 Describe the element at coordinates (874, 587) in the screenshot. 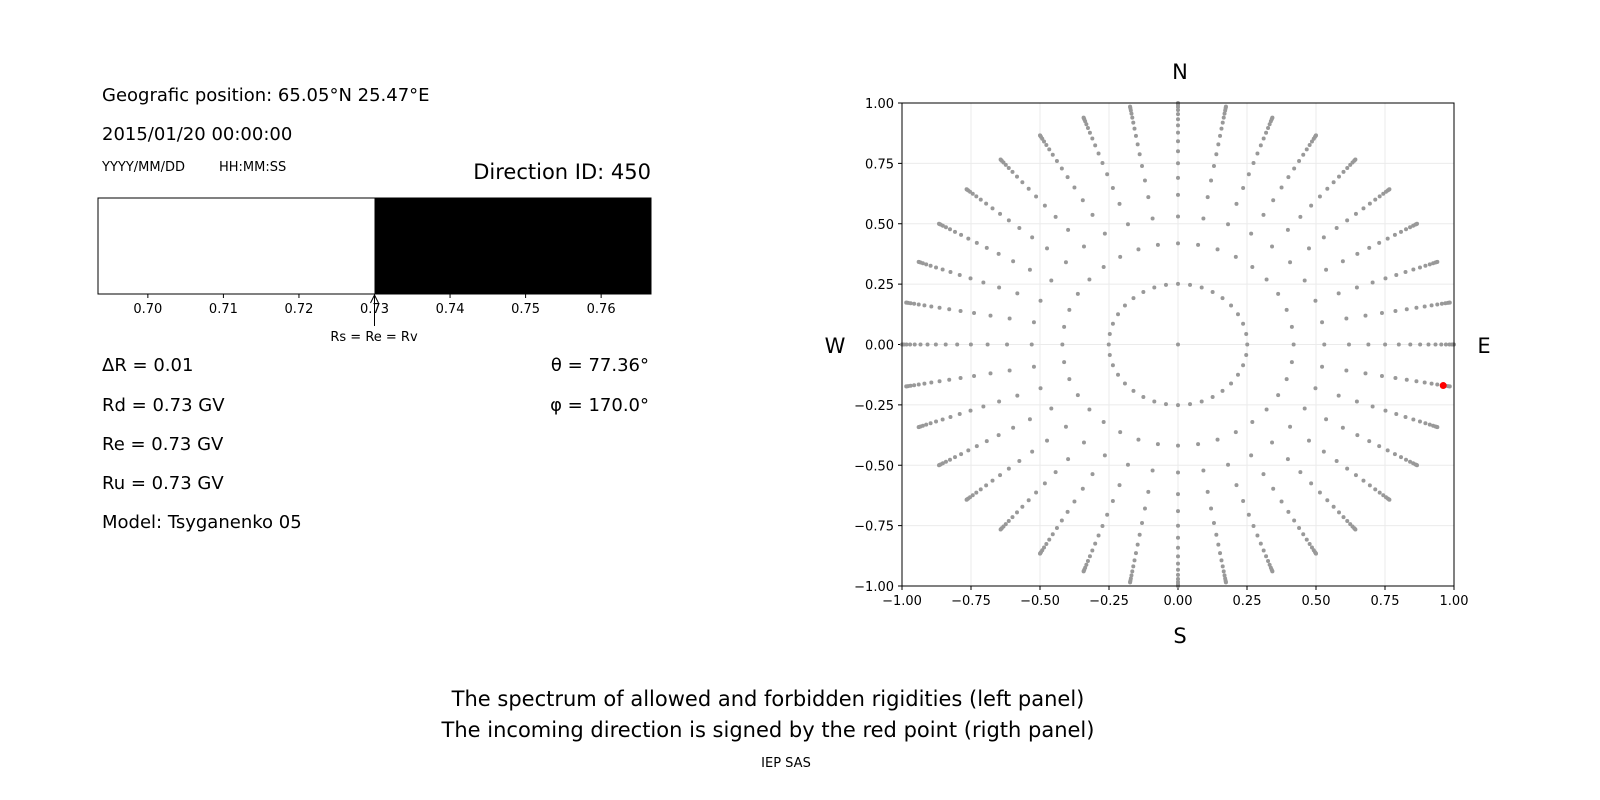

I see `y-tick-label: −1.00` at that location.